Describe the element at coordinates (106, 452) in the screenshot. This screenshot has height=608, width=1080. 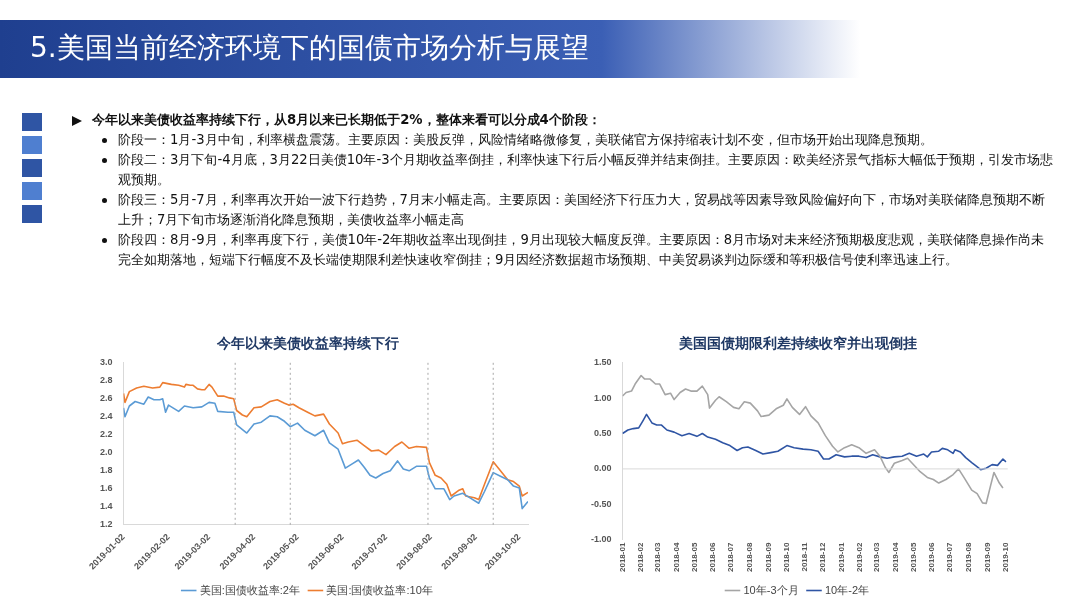
I see `y-tick-label: 2.0` at that location.